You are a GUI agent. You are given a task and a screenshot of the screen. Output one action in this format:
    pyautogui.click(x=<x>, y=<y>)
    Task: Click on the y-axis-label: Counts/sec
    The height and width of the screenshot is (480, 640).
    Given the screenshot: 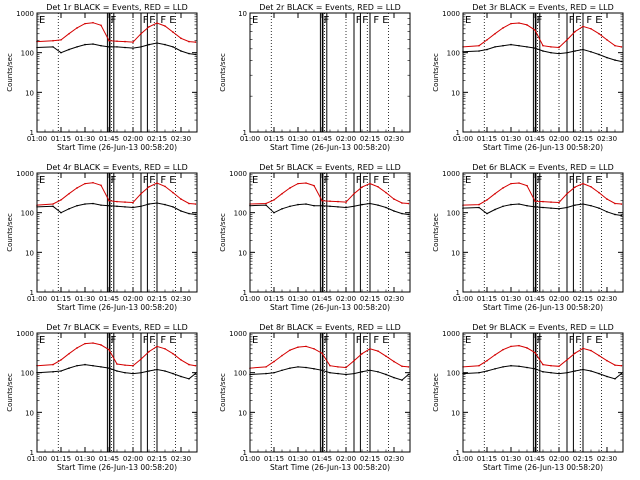 What is the action you would take?
    pyautogui.click(x=10, y=392)
    